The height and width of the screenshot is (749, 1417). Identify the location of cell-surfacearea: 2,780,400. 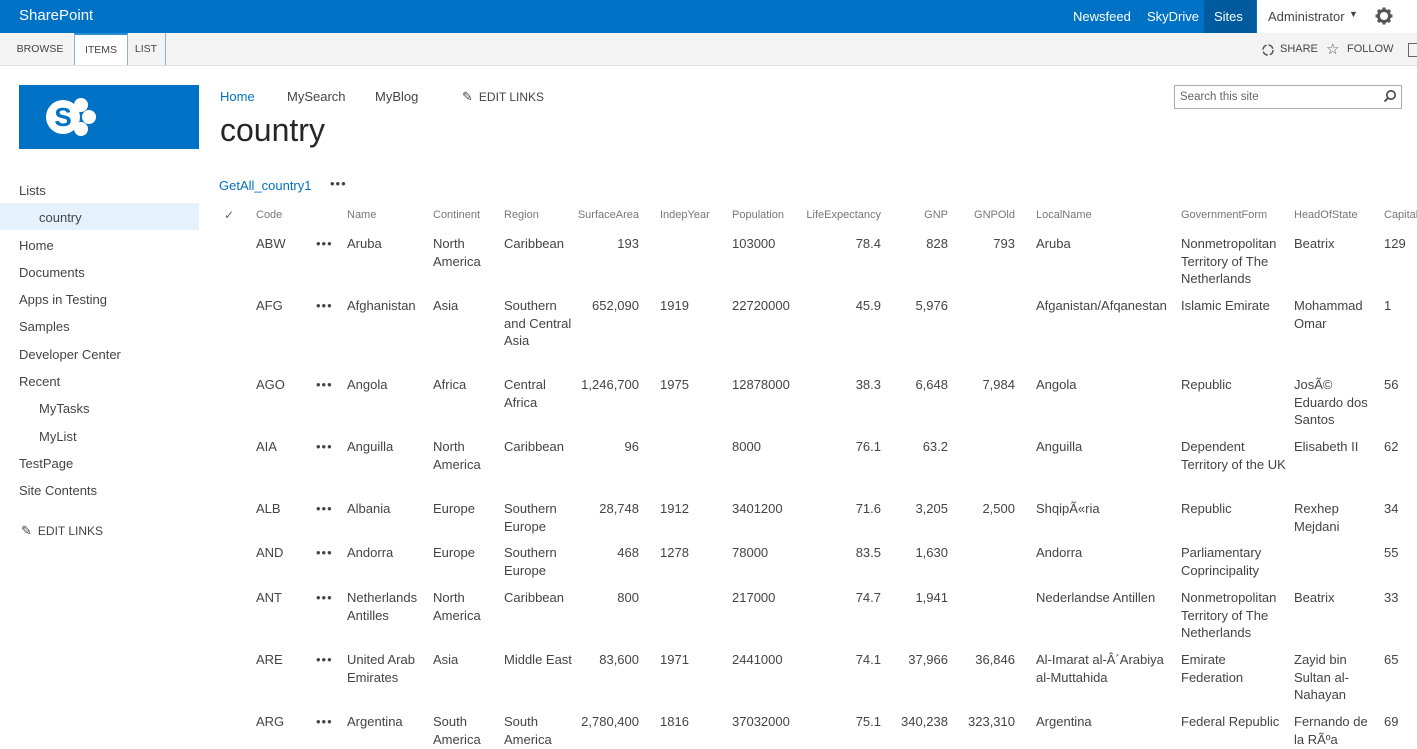
(610, 721).